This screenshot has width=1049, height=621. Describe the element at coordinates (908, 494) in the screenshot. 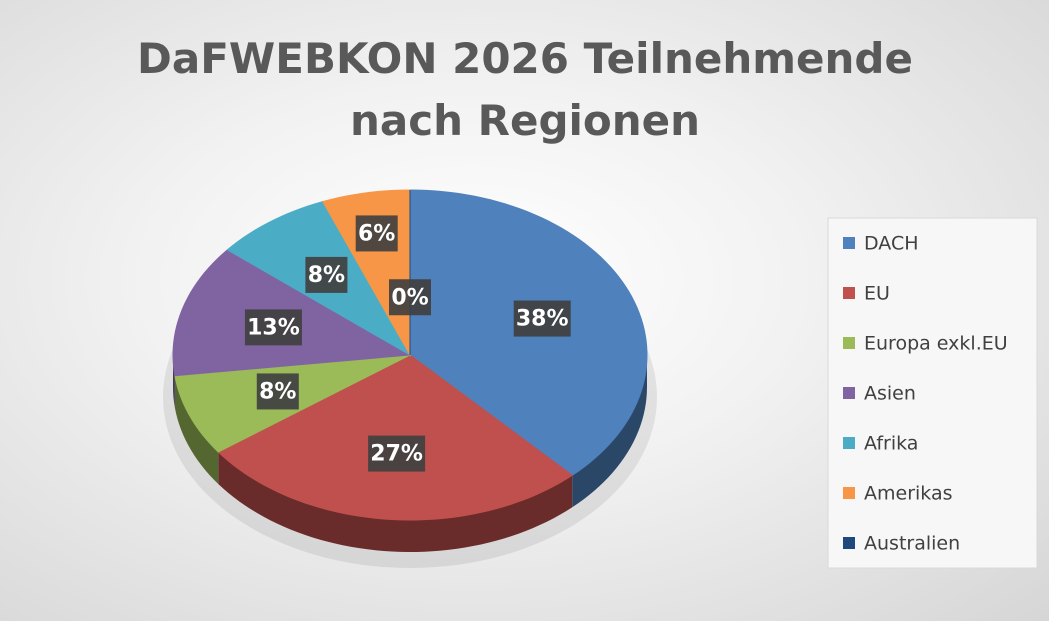

I see `legend-label: Amerikas` at that location.